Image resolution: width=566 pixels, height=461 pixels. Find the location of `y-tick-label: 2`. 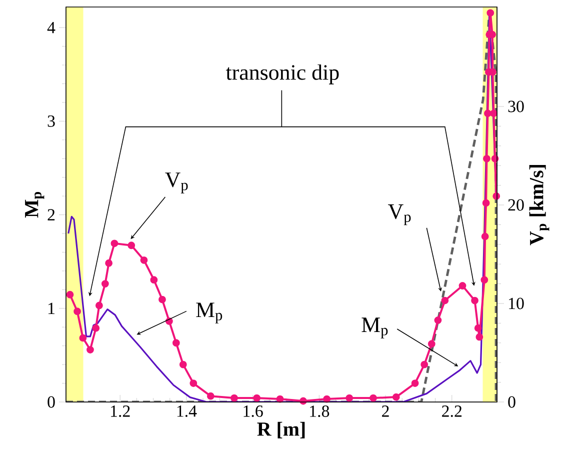

y-tick-label: 2 is located at coordinates (51, 214).